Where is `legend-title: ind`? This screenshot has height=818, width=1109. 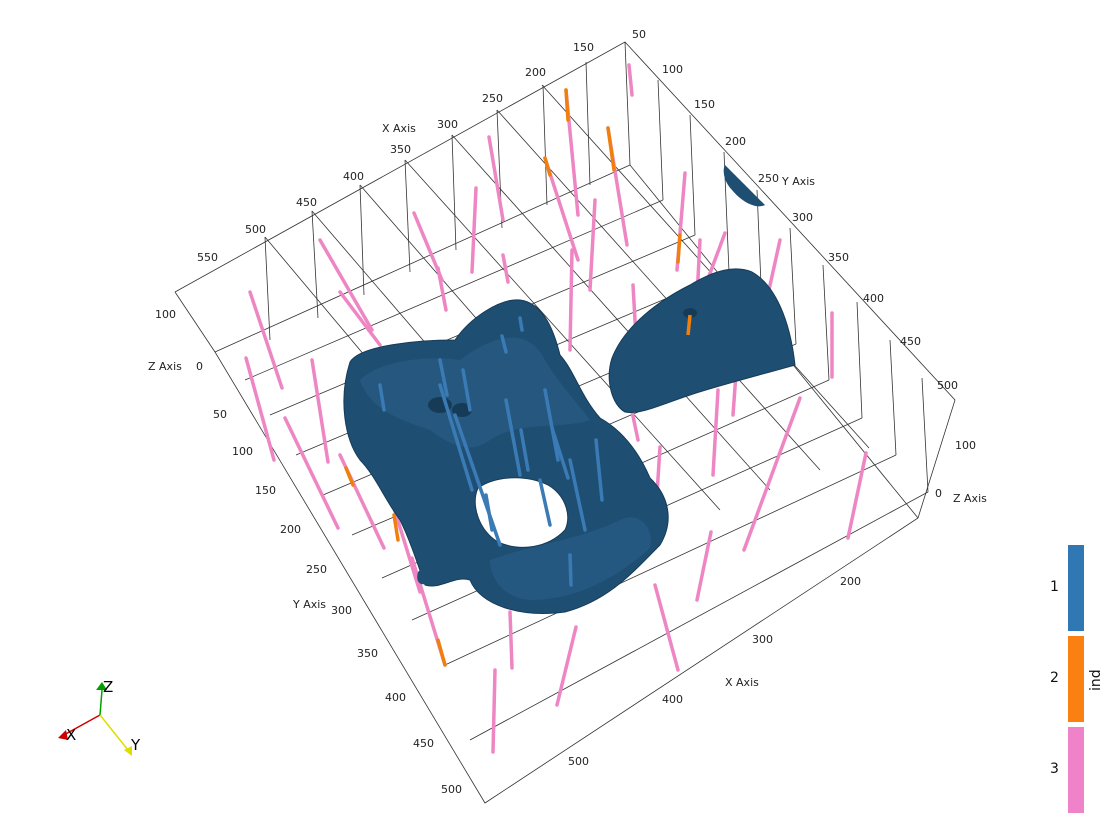
legend-title: ind is located at coordinates (1096, 680).